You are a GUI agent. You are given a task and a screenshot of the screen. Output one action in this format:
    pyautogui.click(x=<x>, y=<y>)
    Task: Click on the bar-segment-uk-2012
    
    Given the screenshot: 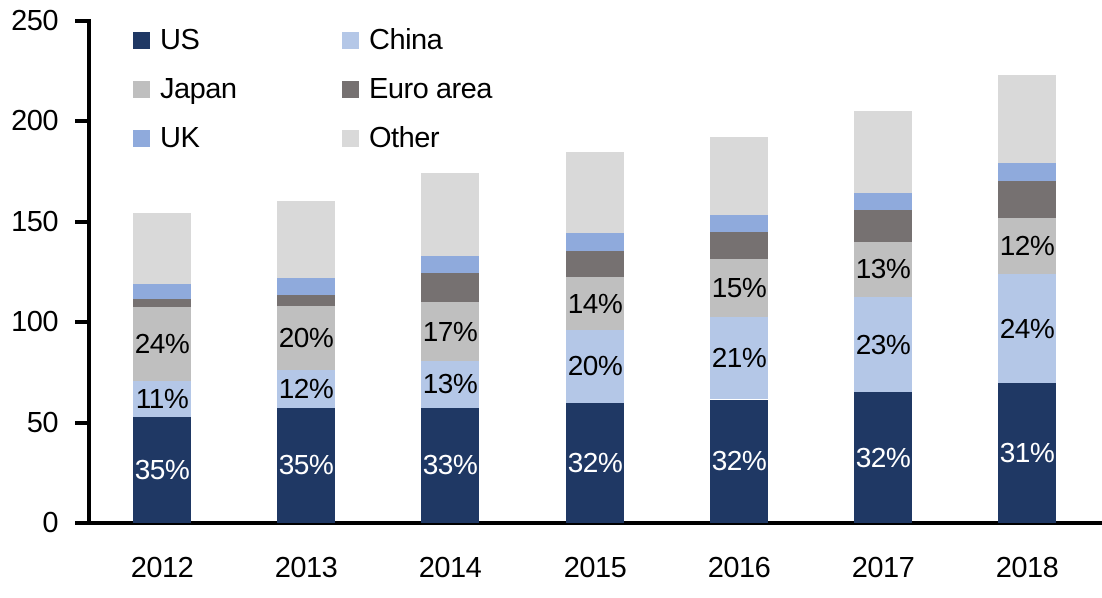 What is the action you would take?
    pyautogui.click(x=162, y=292)
    